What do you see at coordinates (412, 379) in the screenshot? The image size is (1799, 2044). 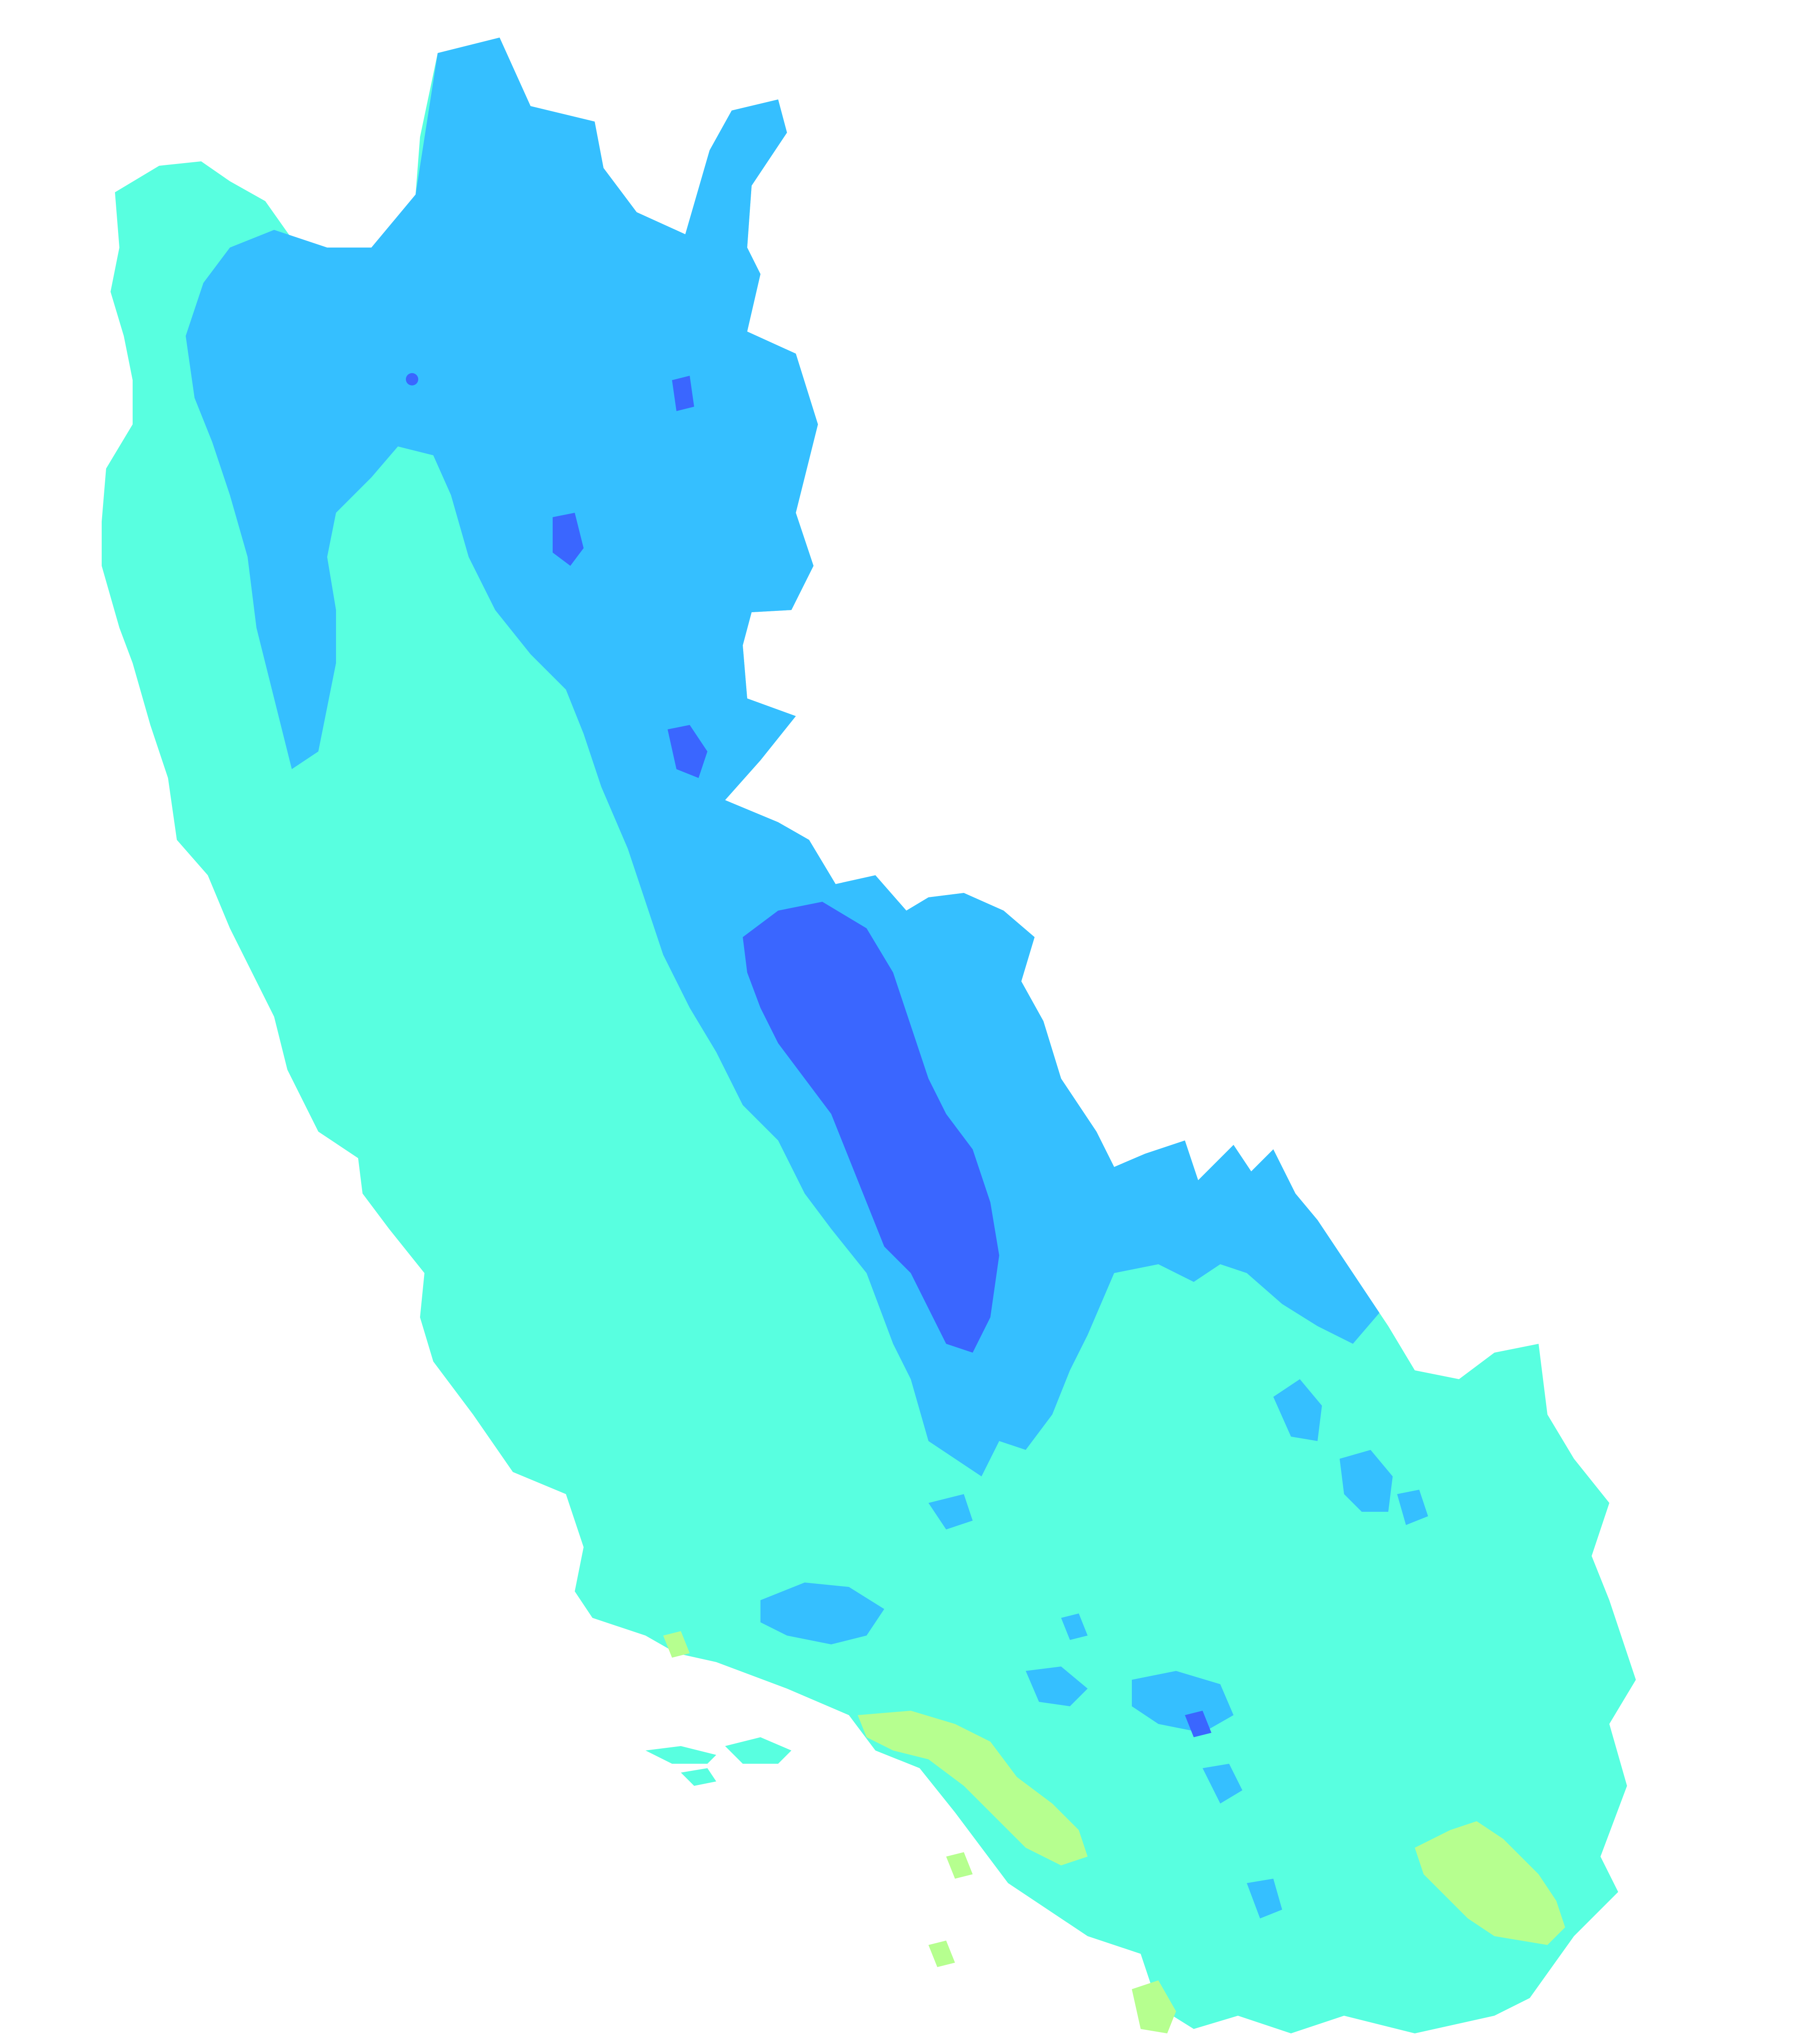 I see `patch-class-1-c` at bounding box center [412, 379].